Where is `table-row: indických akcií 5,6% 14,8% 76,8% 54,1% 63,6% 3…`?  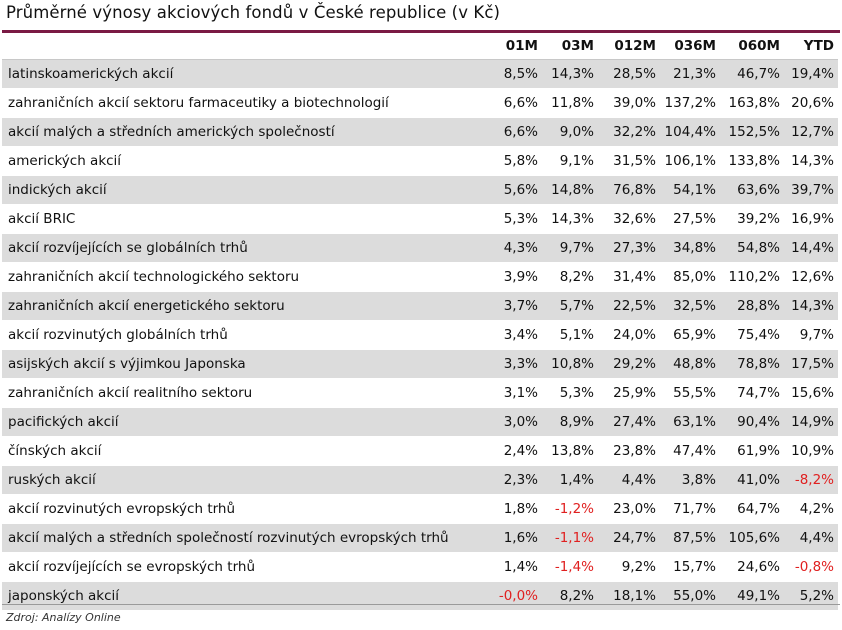
table-row: indických akcií 5,6% 14,8% 76,8% 54,1% 63,6% 3… is located at coordinates (420, 190).